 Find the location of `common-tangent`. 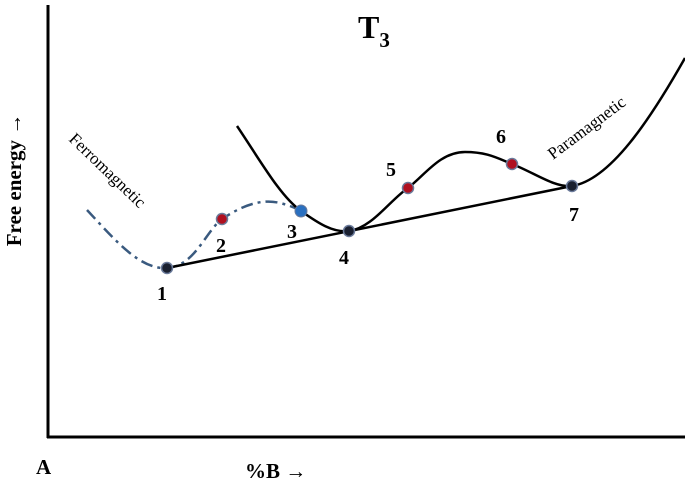

common-tangent is located at coordinates (369, 227).